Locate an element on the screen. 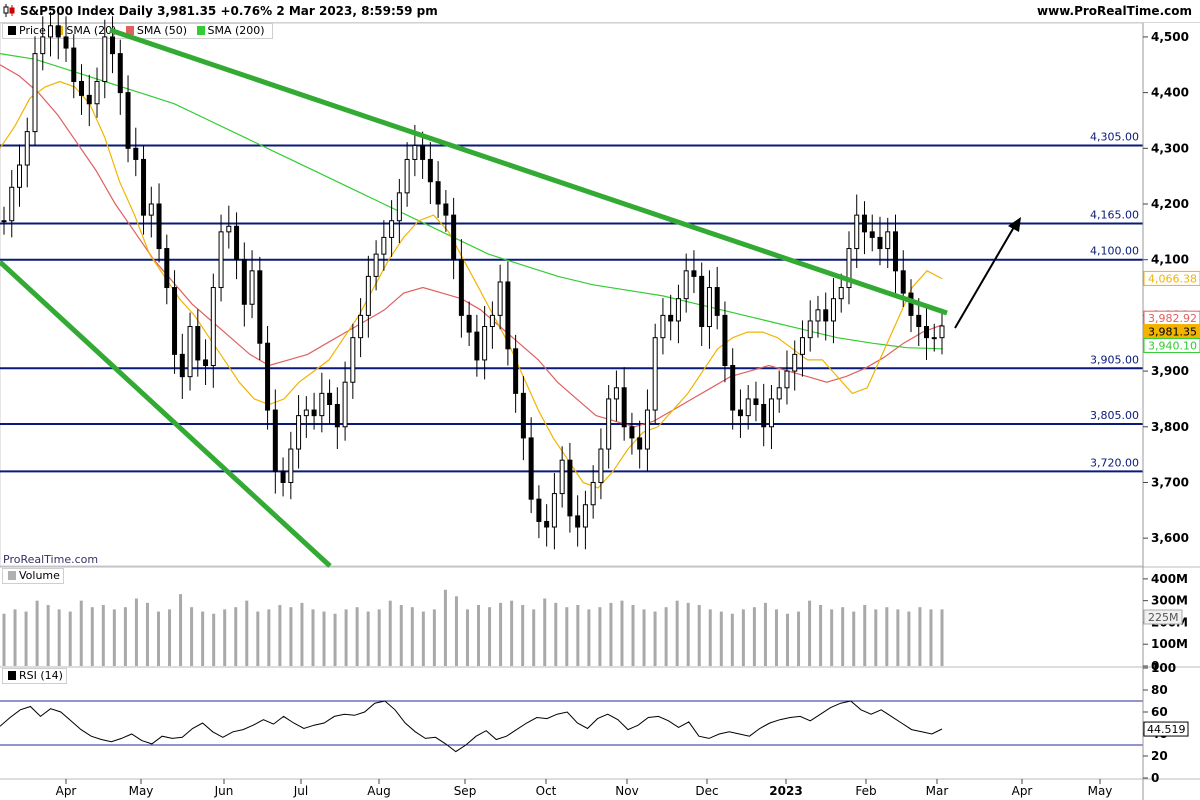  volume-legend: Volume is located at coordinates (33, 576).